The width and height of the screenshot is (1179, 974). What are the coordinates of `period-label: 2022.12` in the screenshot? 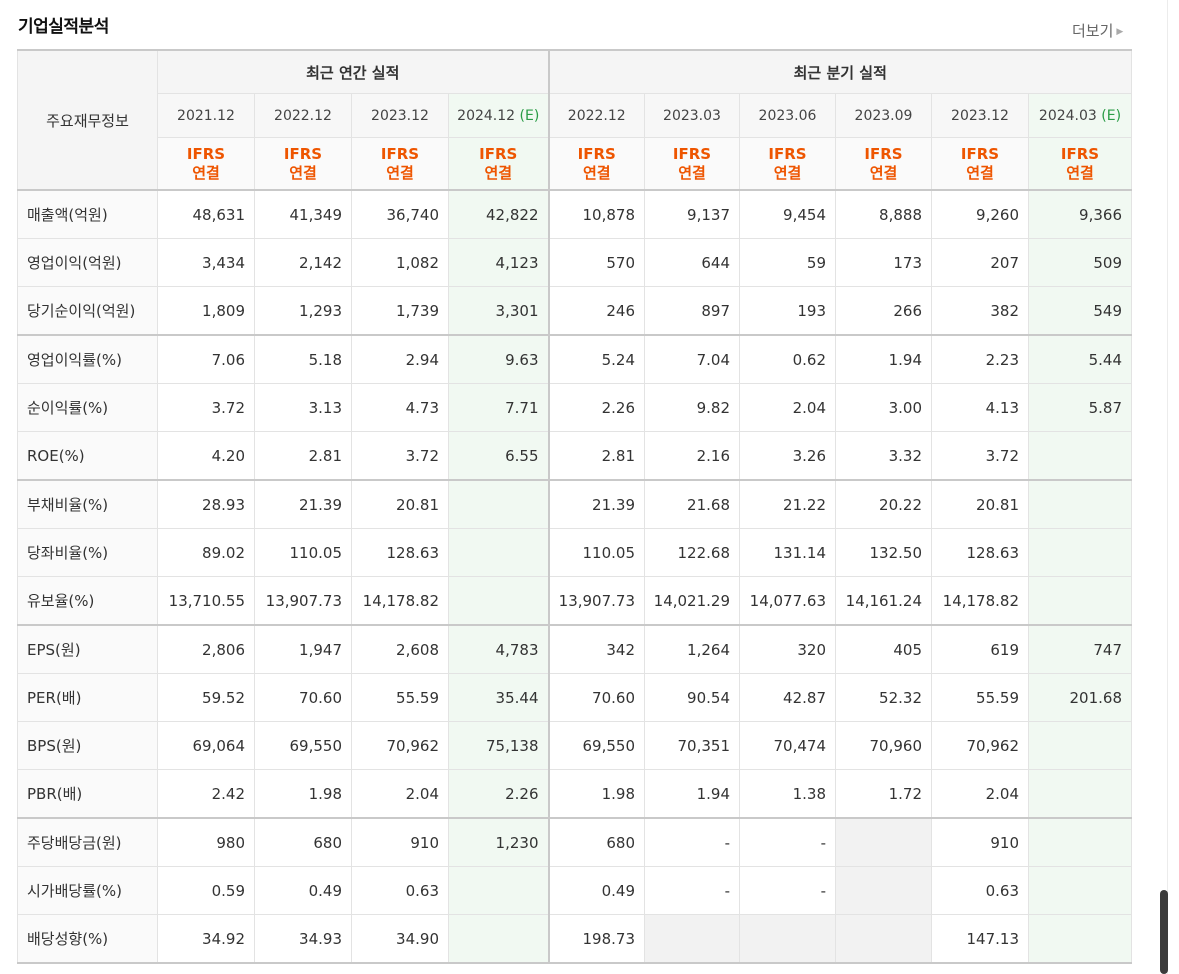 It's located at (596, 115).